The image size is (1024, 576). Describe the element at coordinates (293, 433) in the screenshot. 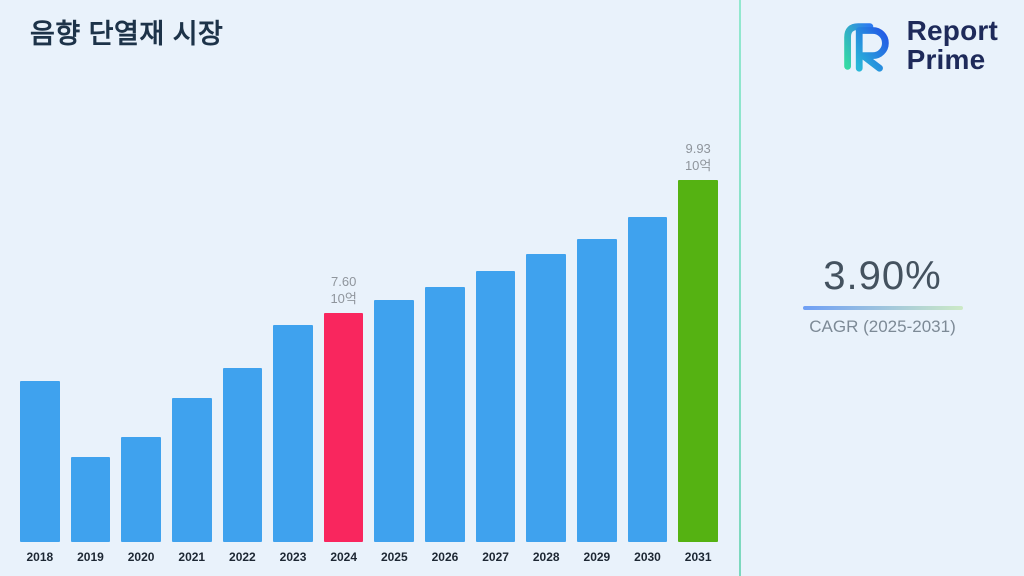

I see `bar-2023` at that location.